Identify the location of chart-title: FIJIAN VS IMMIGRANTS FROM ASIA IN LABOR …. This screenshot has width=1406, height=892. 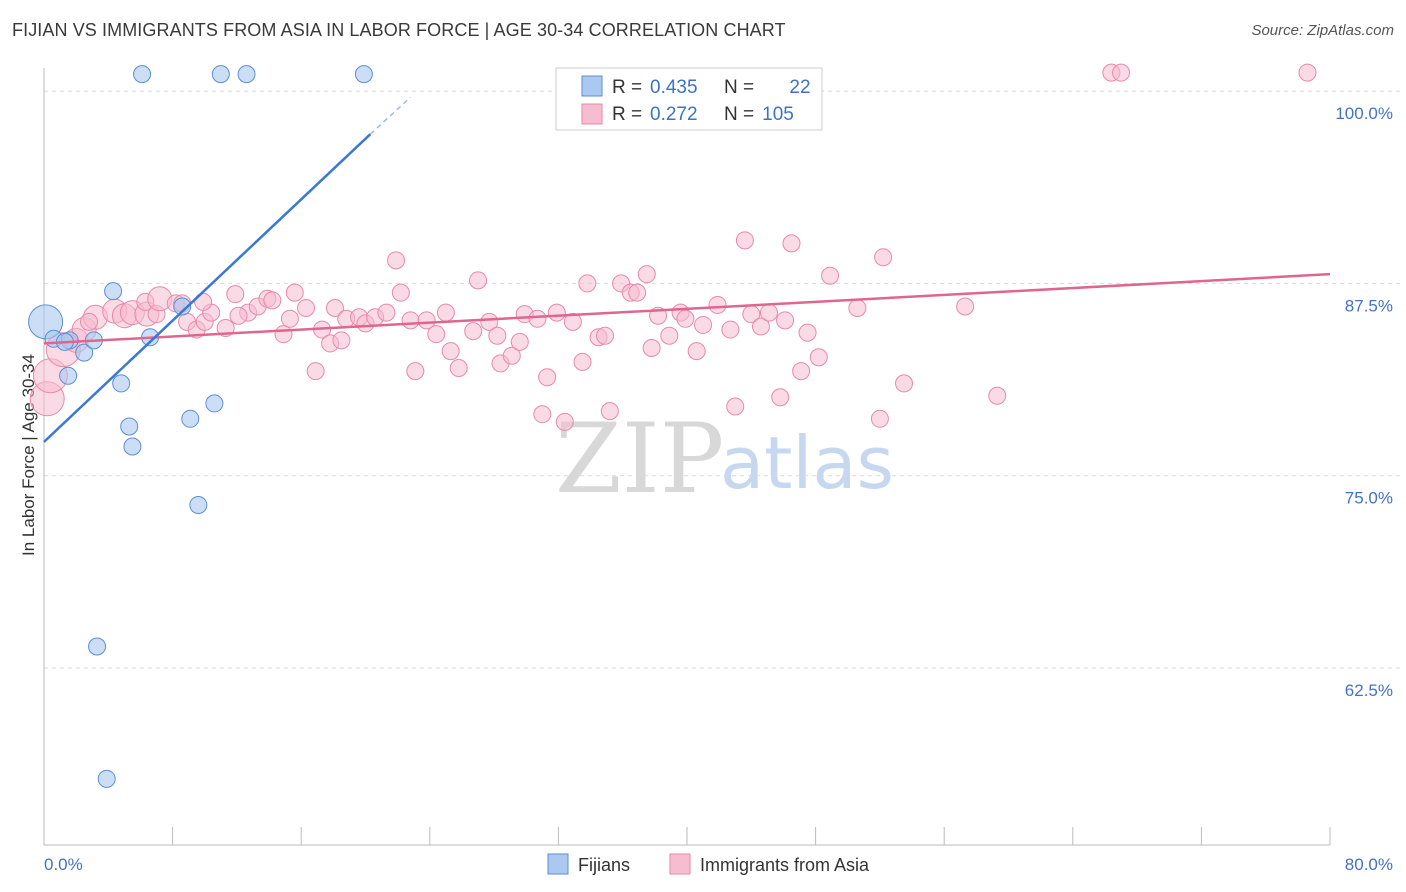
(399, 30).